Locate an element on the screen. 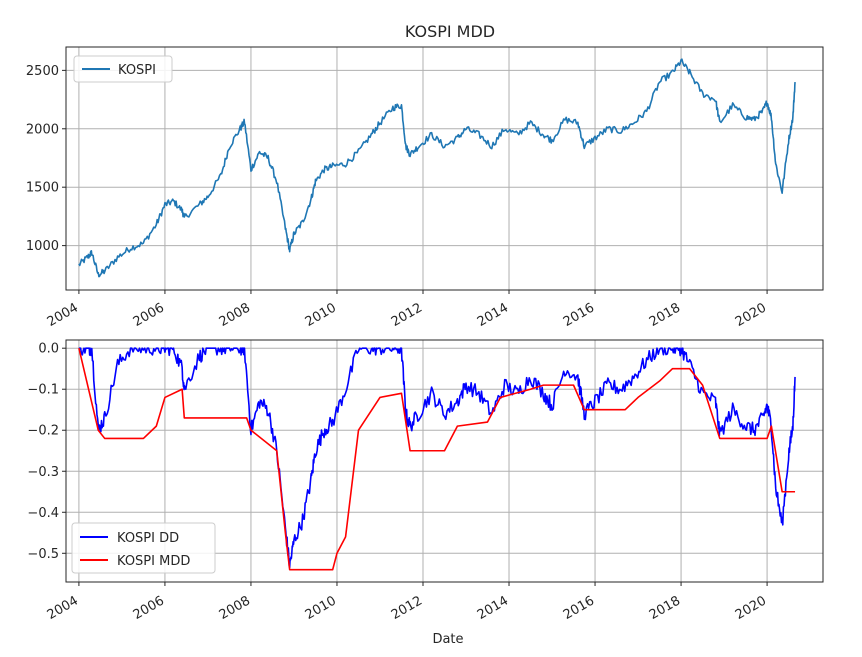 The height and width of the screenshot is (657, 862). y-tick-label: 1000 is located at coordinates (42, 246).